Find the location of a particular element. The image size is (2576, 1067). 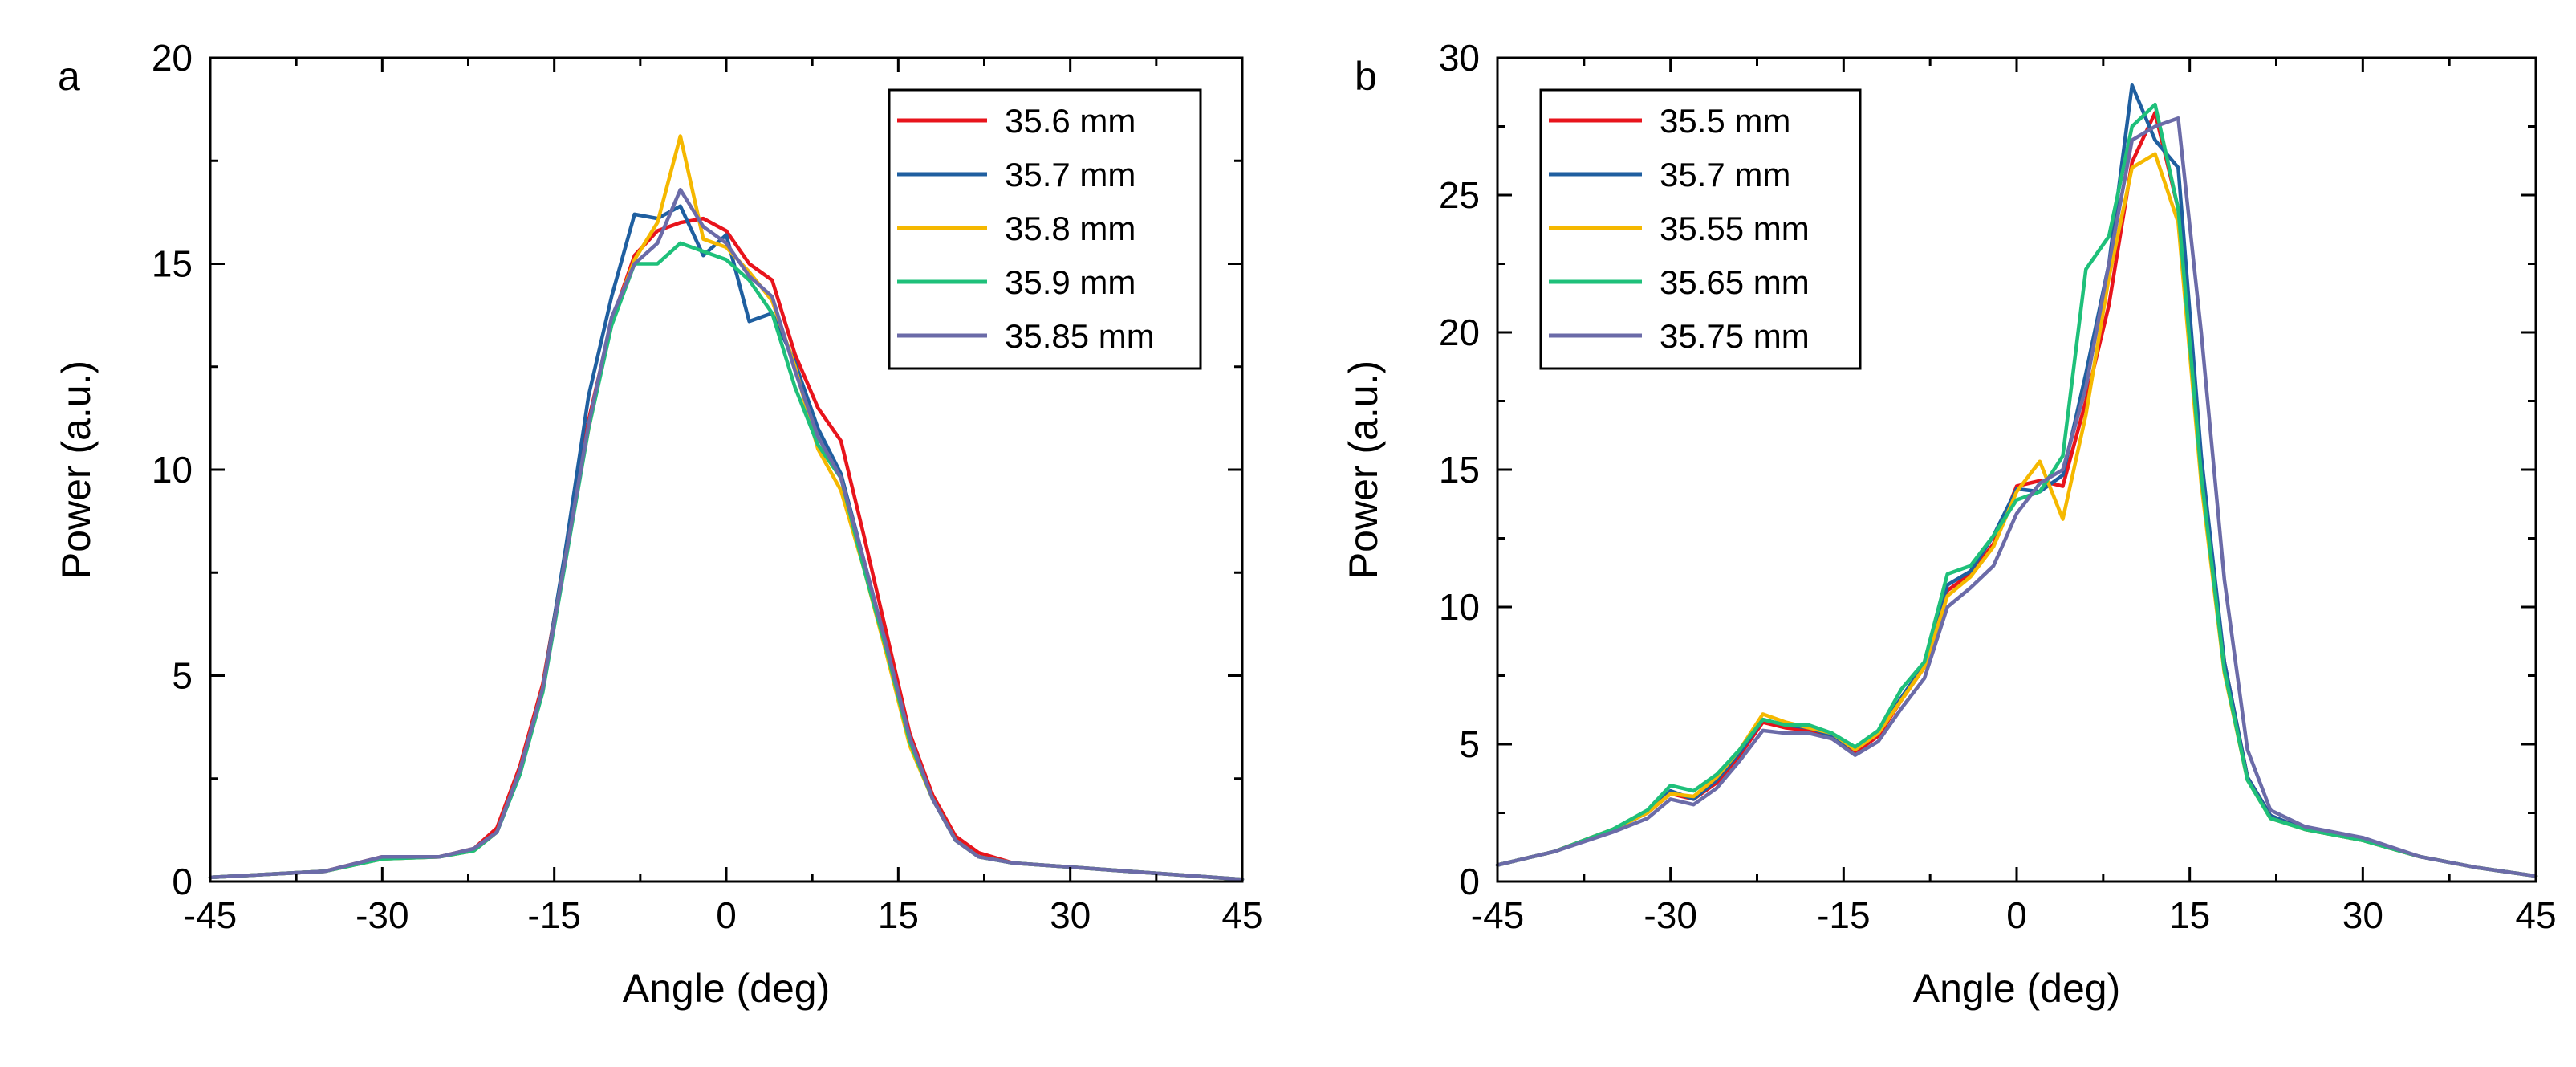

legend-label: 35.9 mm is located at coordinates (1071, 282).